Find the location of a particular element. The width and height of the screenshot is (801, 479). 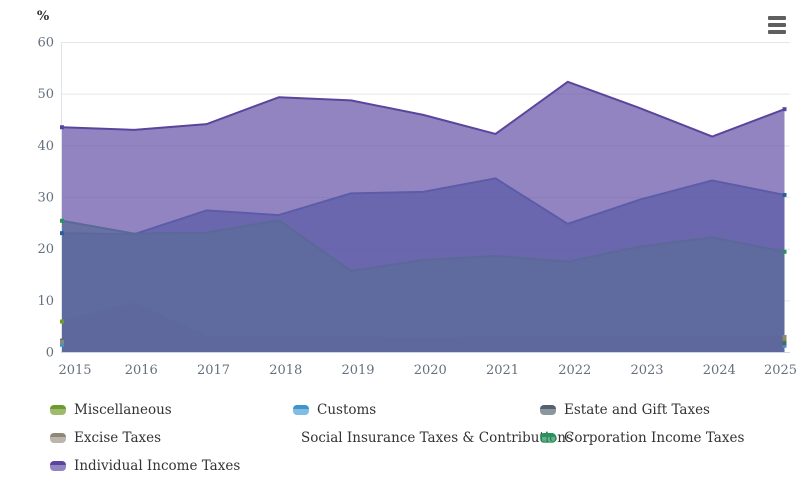

y-tick-label: 0 is located at coordinates (50, 353).